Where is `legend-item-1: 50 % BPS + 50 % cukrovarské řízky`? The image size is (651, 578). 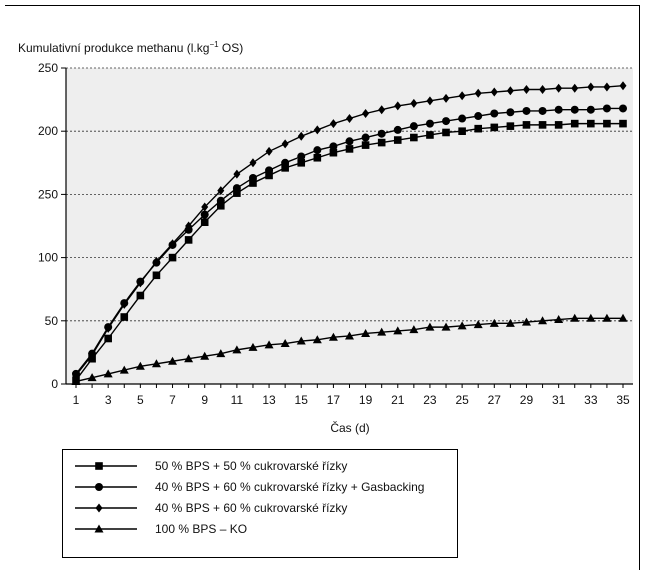
legend-item-1: 50 % BPS + 50 % cukrovarské řízky is located at coordinates (260, 467).